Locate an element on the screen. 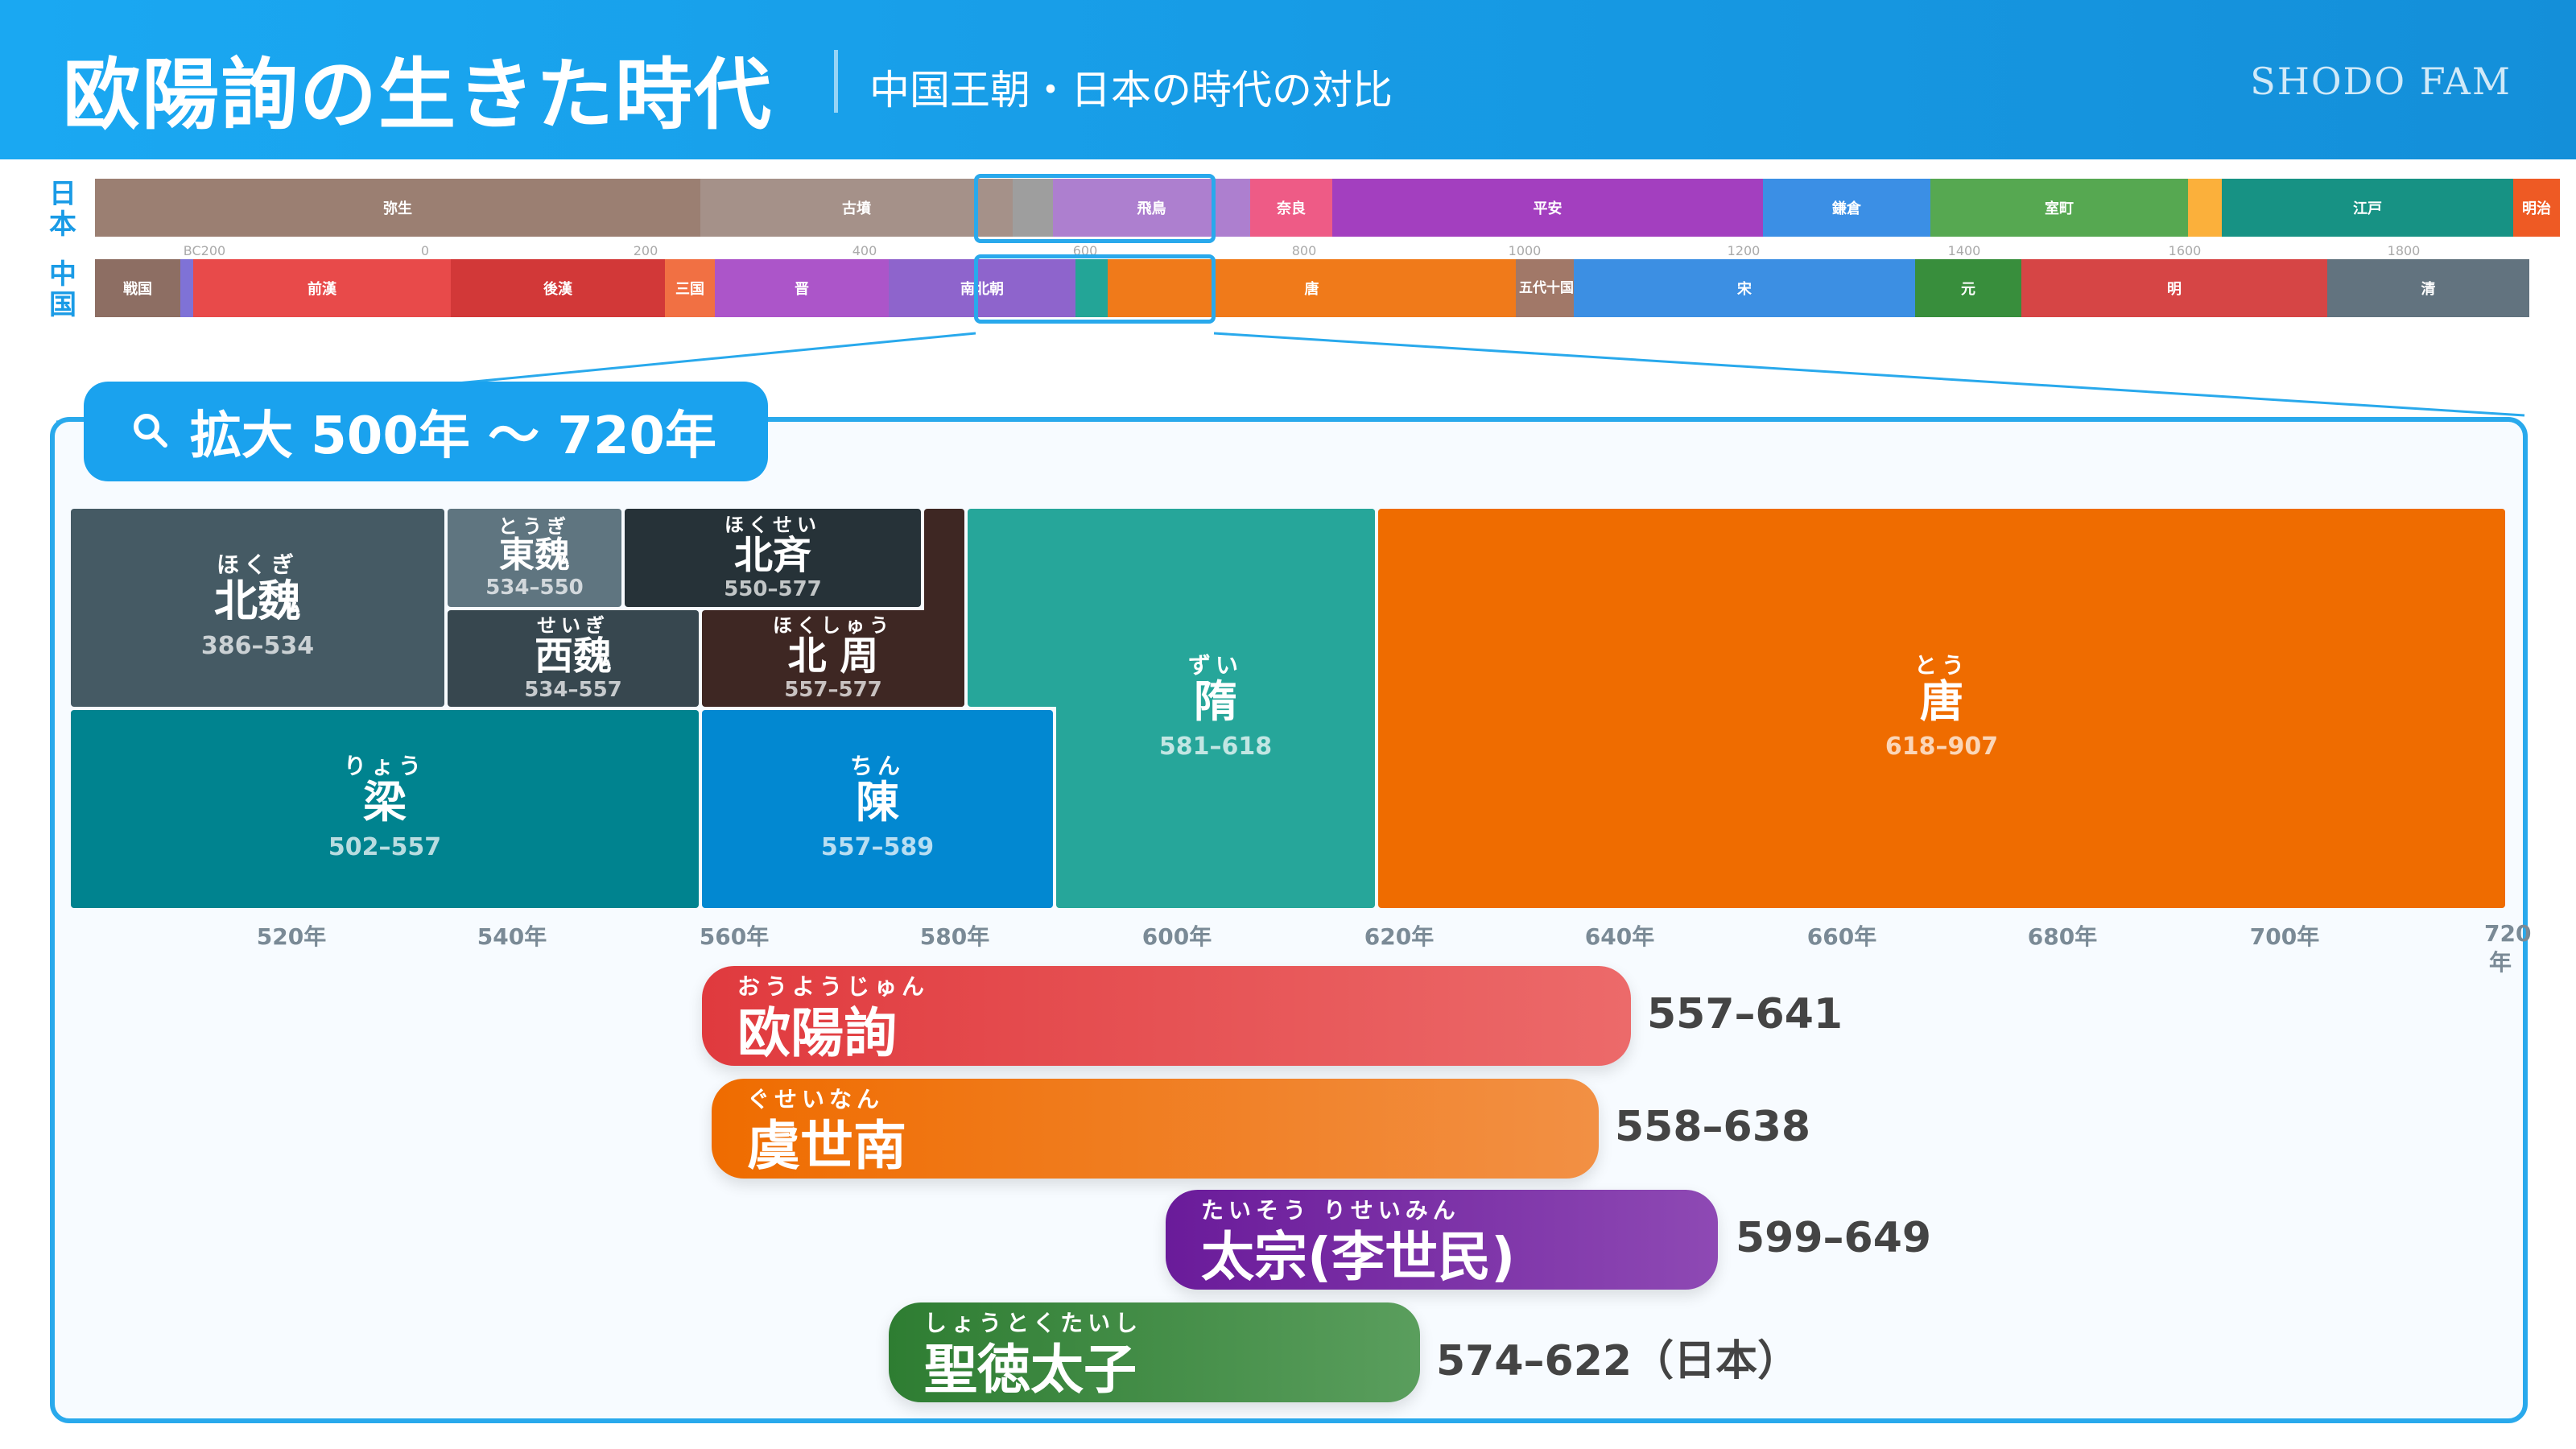 The width and height of the screenshot is (2576, 1449). china-row-label: 中国 is located at coordinates (62, 289).